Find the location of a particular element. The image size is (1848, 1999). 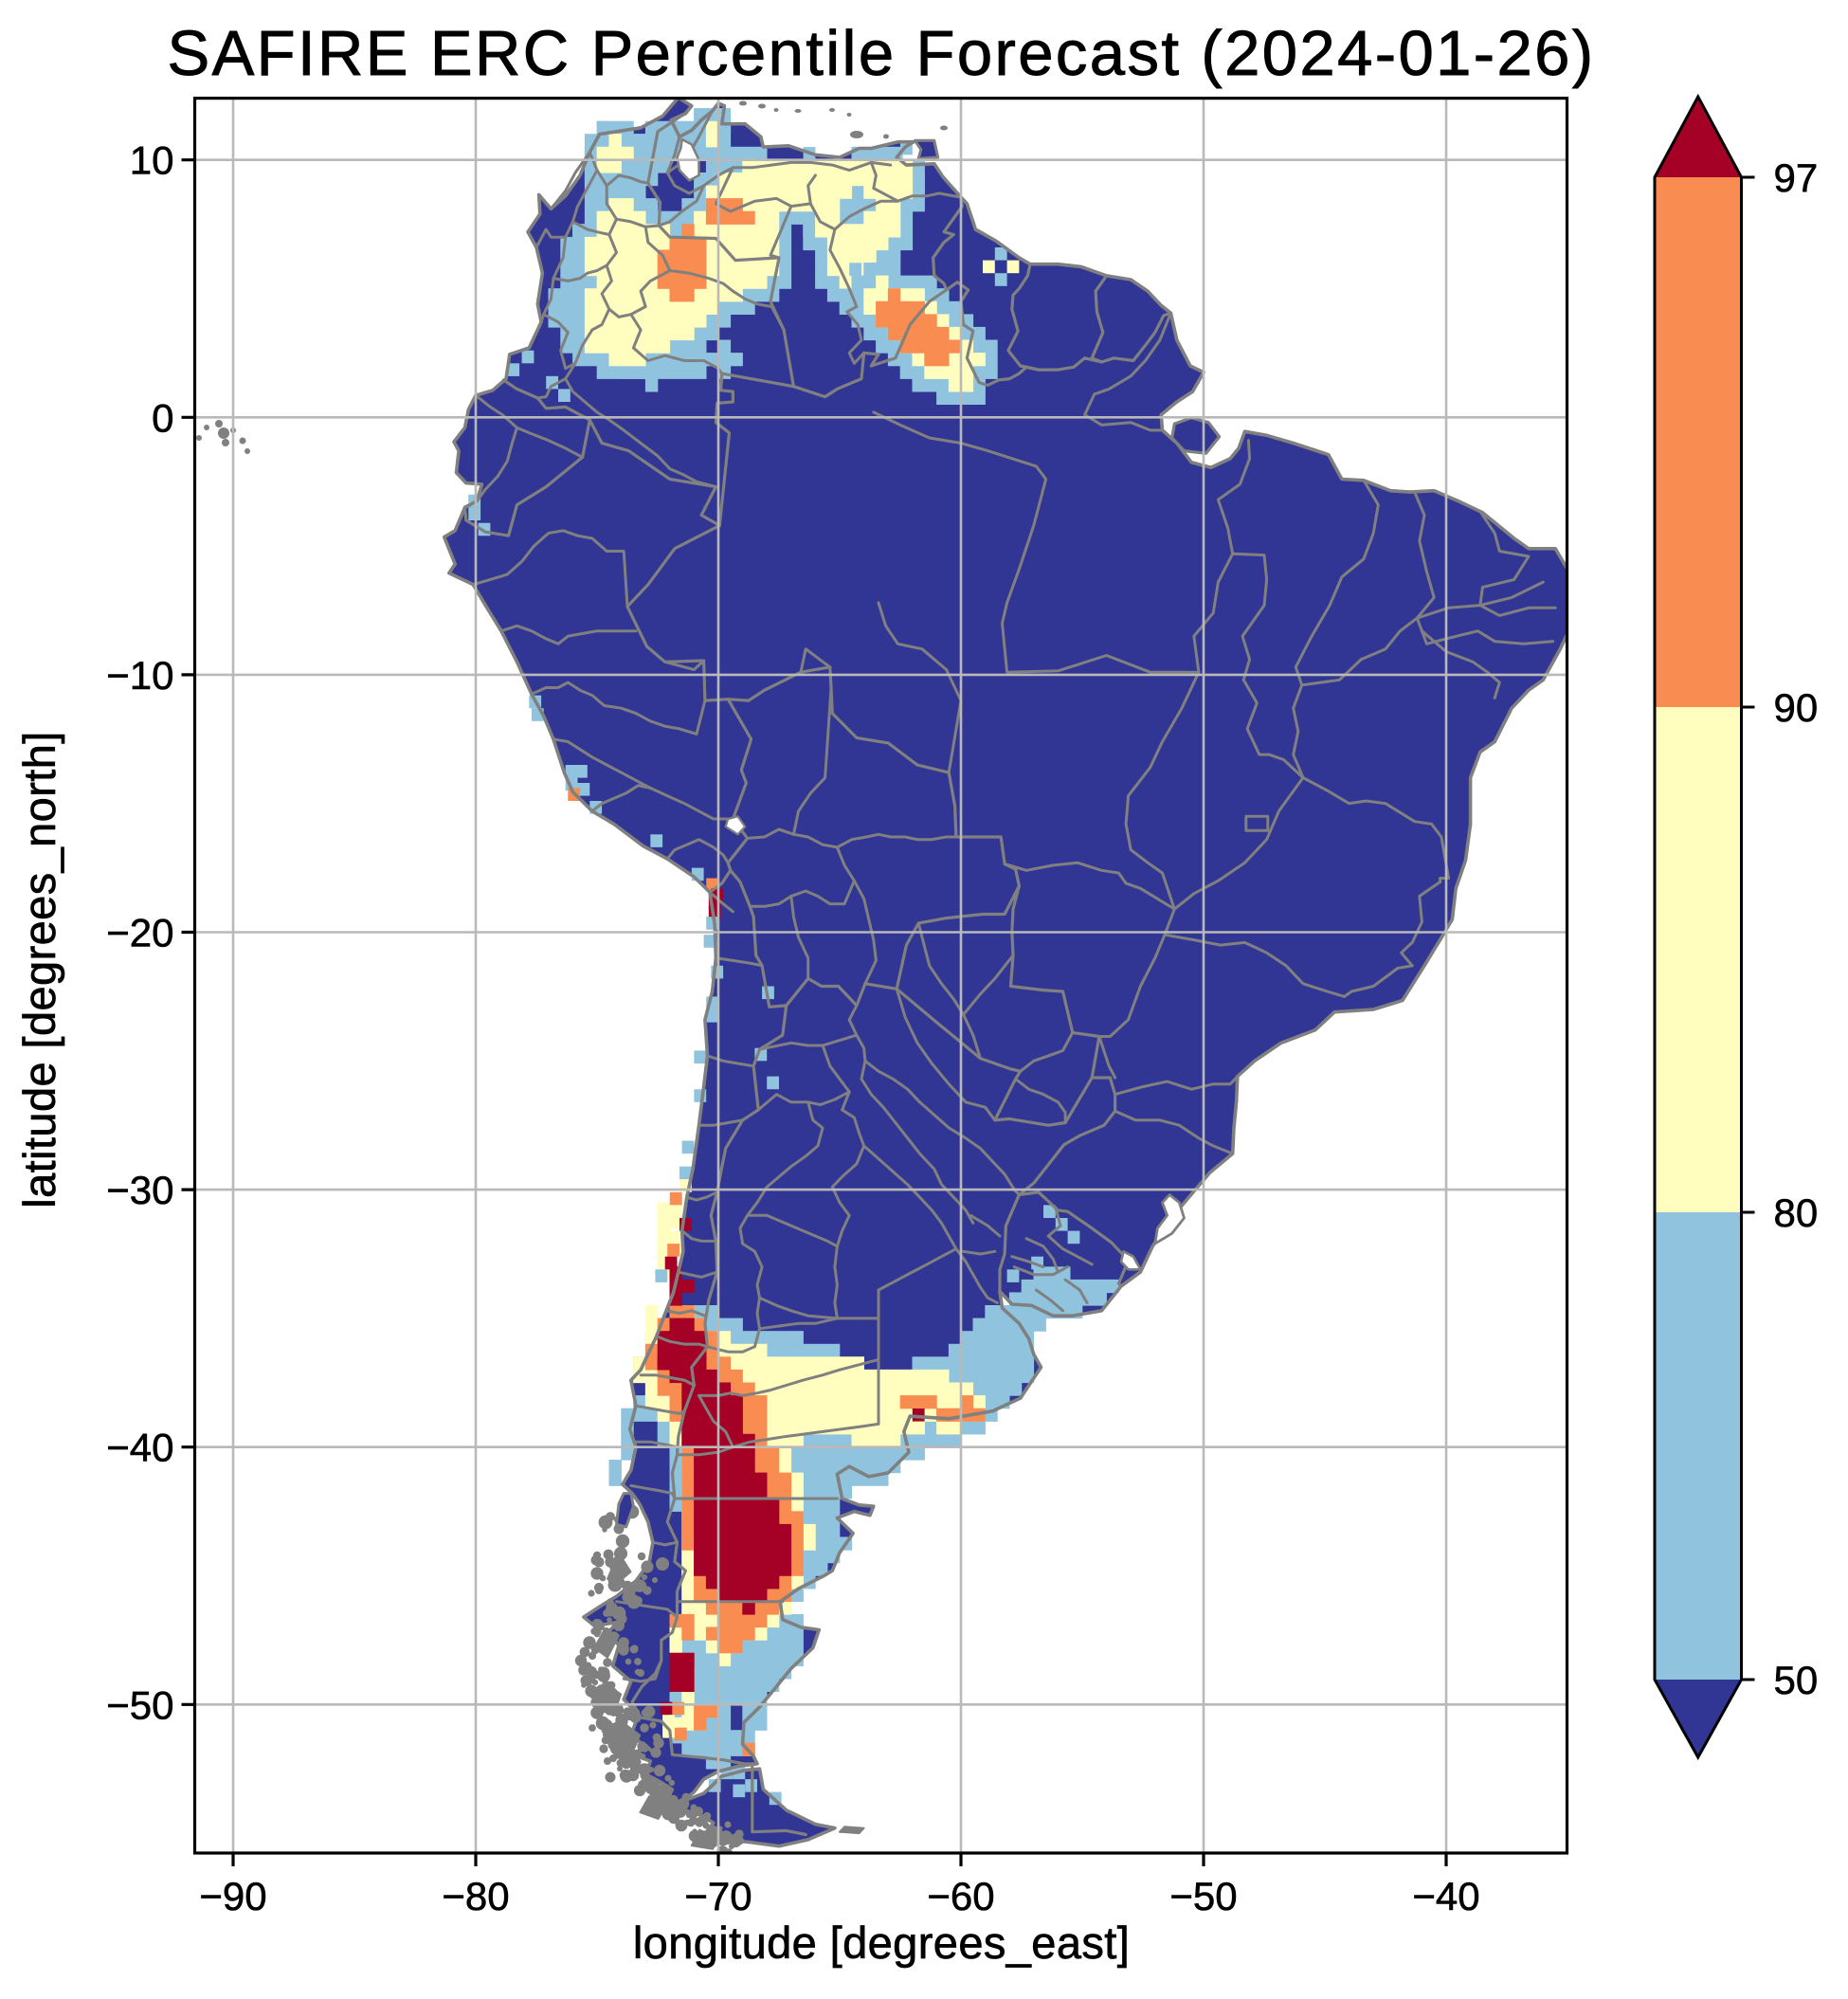

svg-text: −10 is located at coordinates (139, 676).